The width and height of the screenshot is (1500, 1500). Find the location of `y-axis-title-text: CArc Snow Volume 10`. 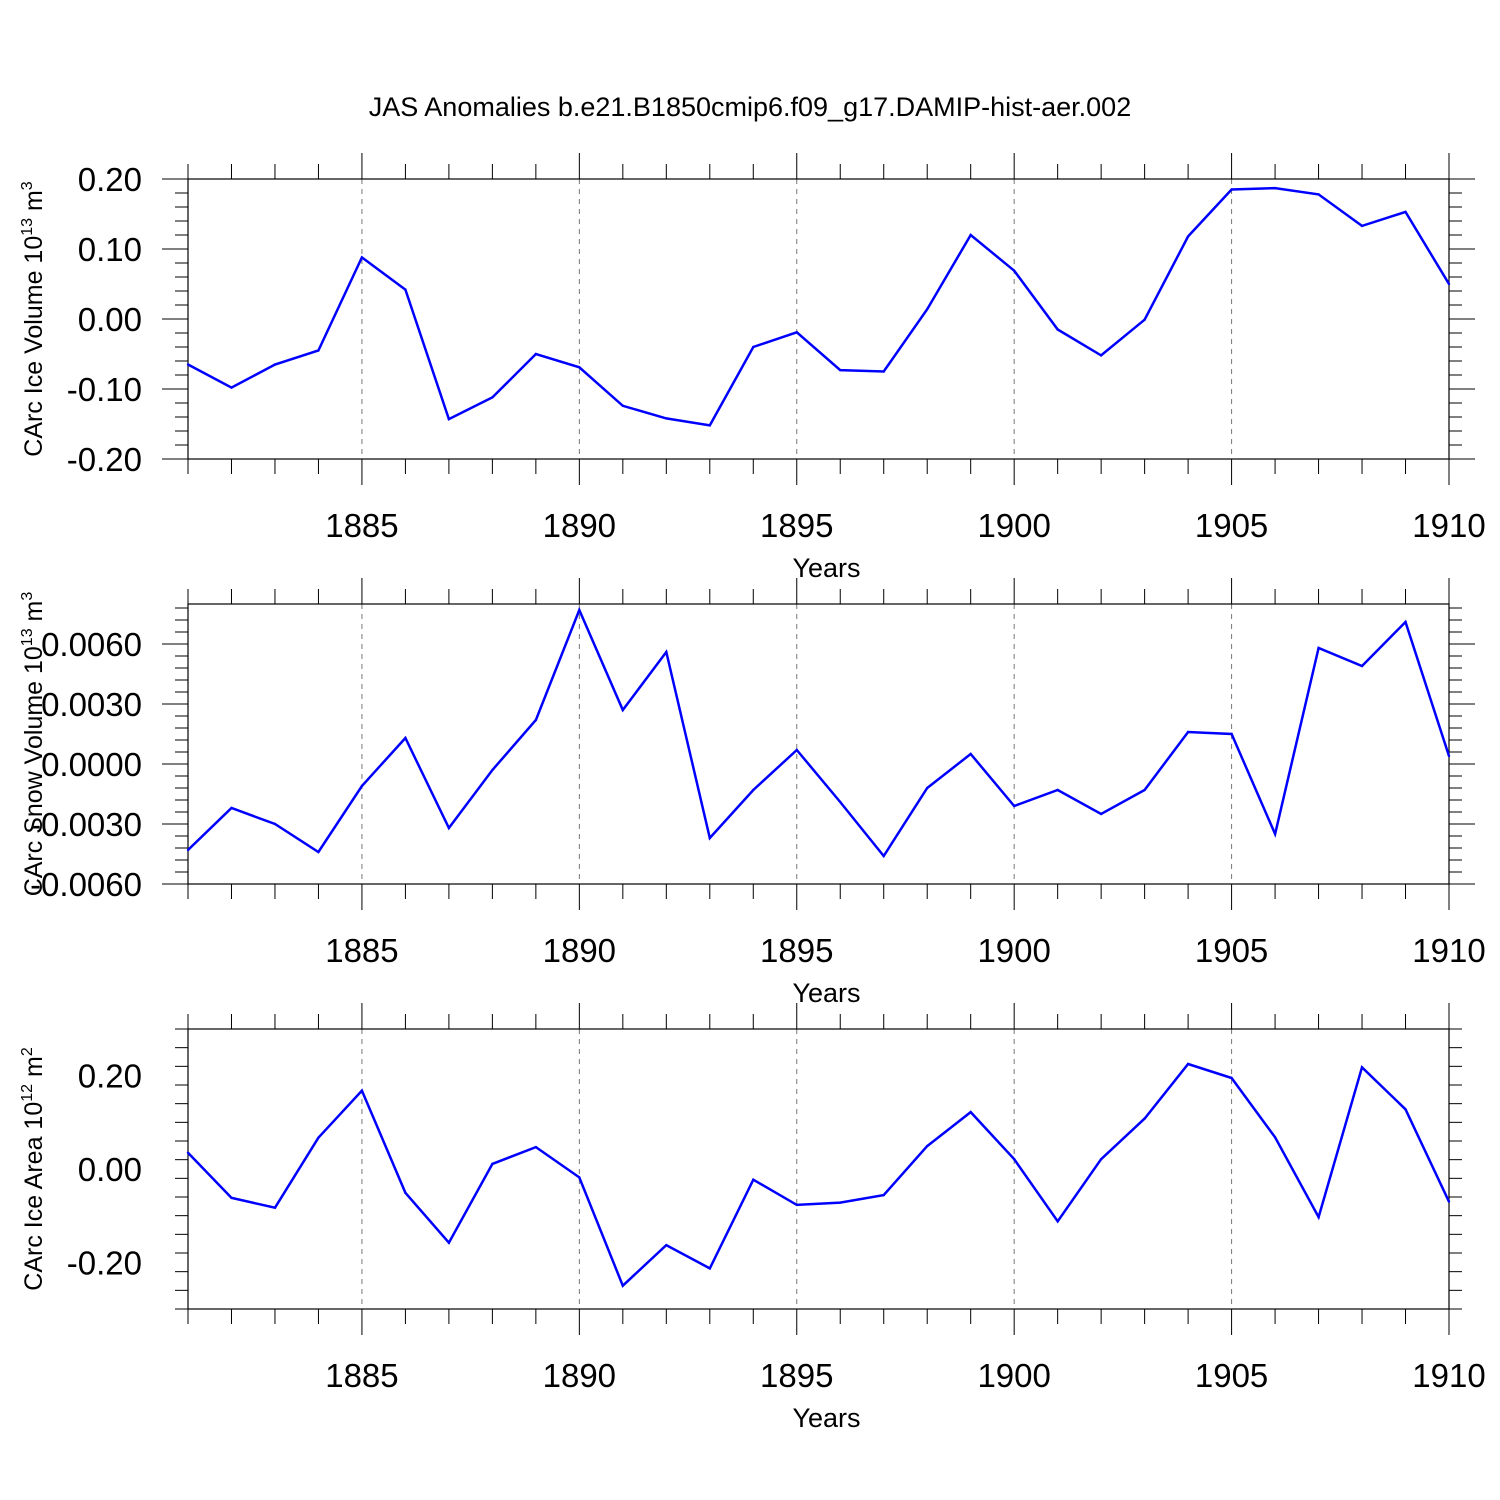

y-axis-title-text: CArc Snow Volume 10 is located at coordinates (34, 771).